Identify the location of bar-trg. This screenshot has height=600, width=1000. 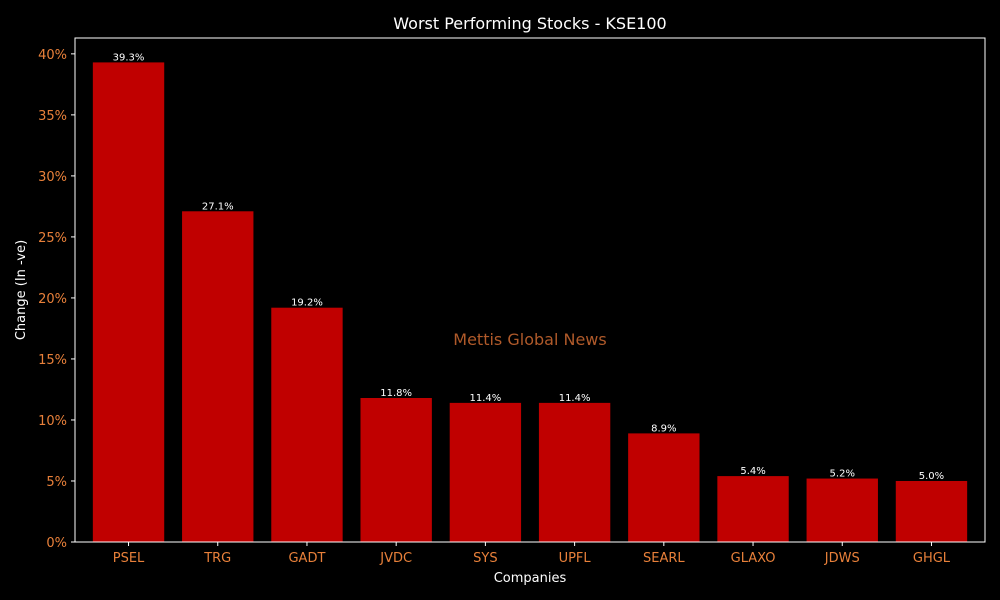
(218, 376).